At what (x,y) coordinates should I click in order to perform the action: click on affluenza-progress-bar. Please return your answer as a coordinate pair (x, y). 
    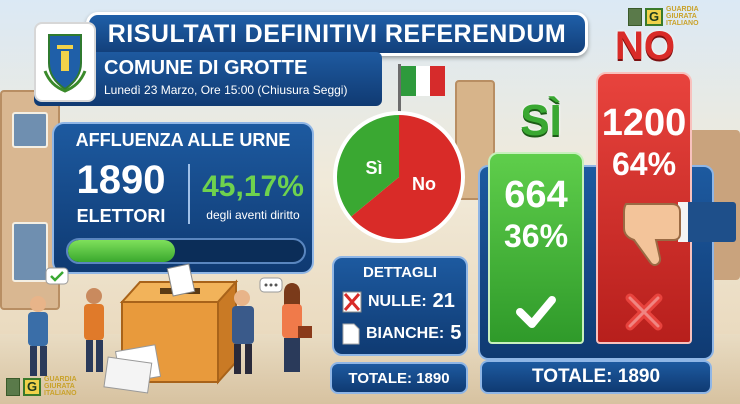
    Looking at the image, I should click on (186, 251).